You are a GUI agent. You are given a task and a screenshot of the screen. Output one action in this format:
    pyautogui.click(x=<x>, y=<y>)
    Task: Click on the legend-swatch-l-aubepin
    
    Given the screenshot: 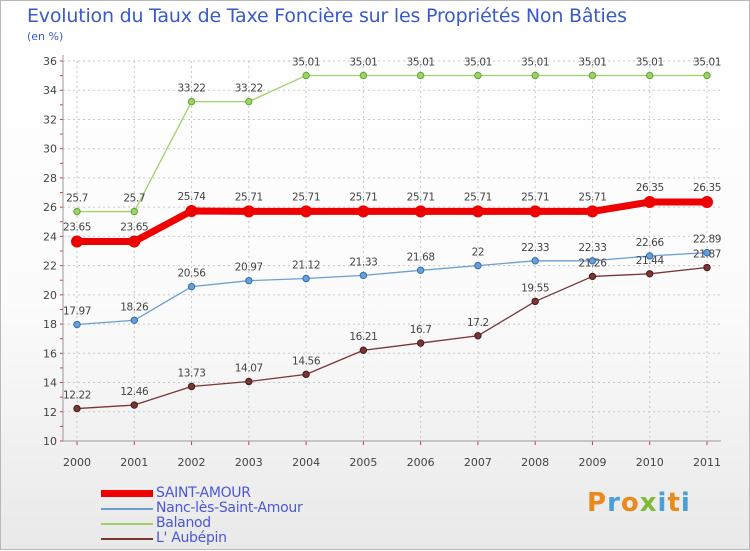 What is the action you would take?
    pyautogui.click(x=127, y=539)
    